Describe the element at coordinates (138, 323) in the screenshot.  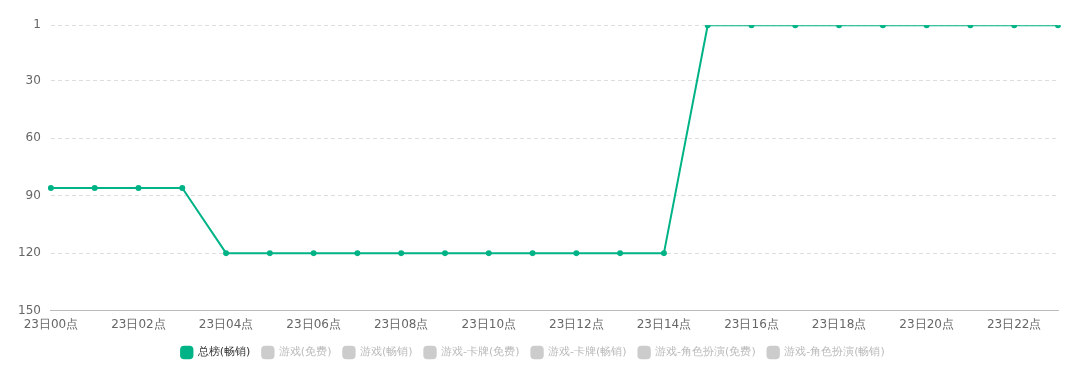
I see `x-tick-label: 23日02点` at that location.